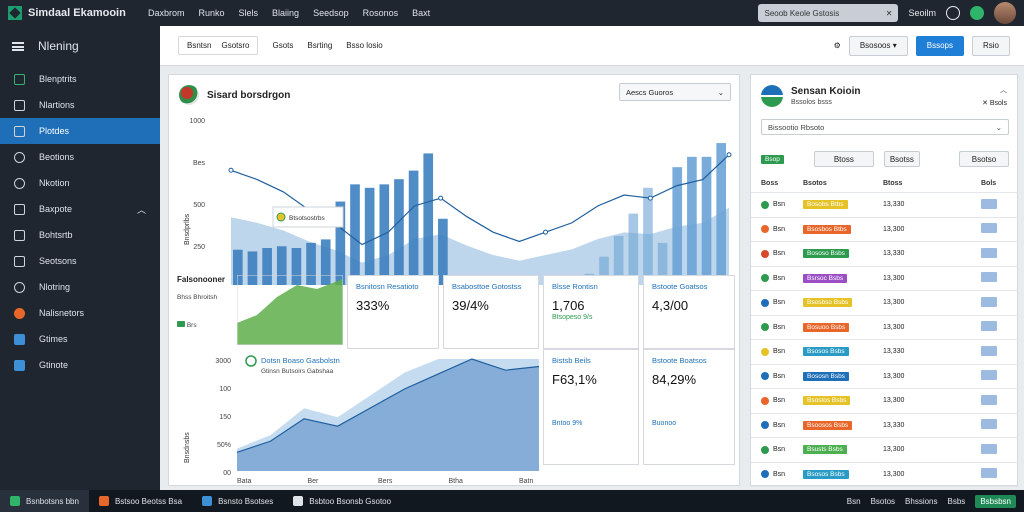 This screenshot has width=1024, height=512. Describe the element at coordinates (990, 45) in the screenshot. I see `secondary-button: Rsio` at that location.